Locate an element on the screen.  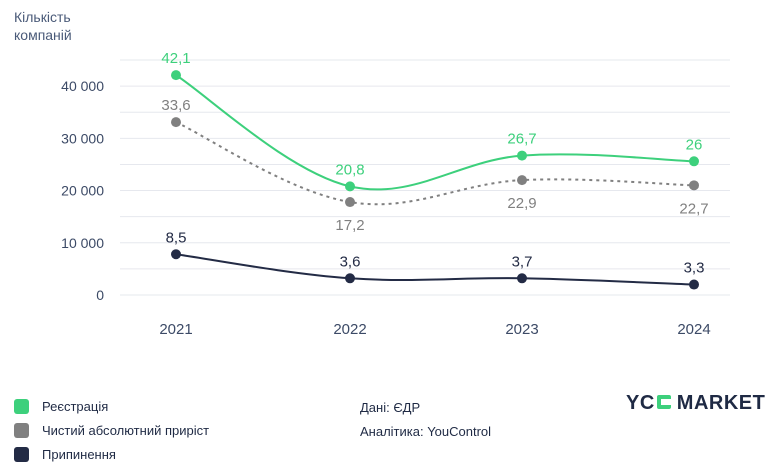
legend-item-termination: Припинення is located at coordinates (111, 454).